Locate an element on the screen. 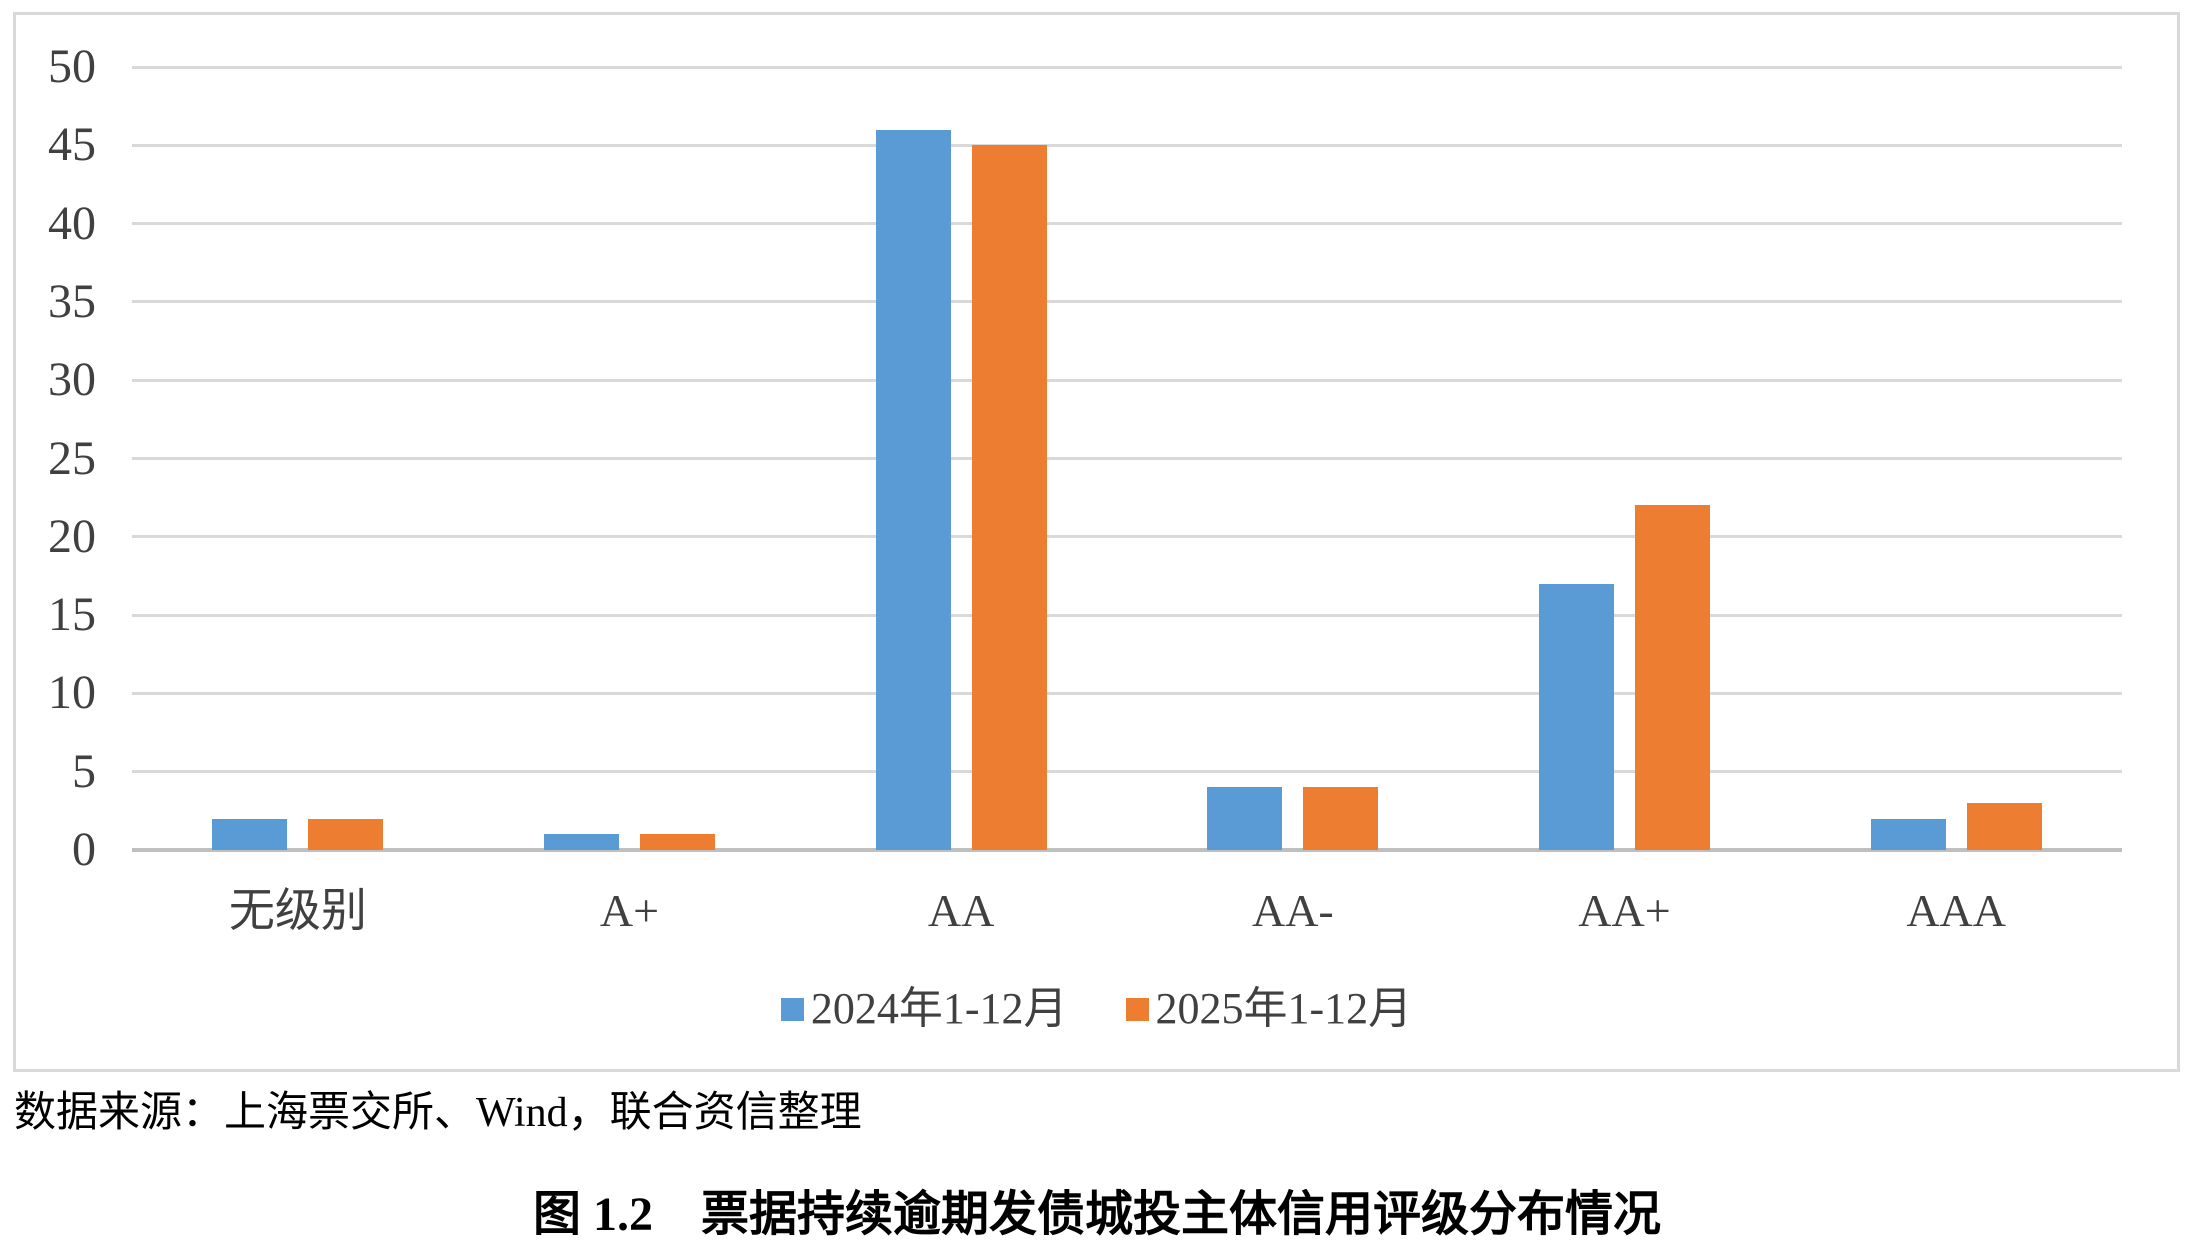 This screenshot has height=1256, width=2194. bar-2025-no-rating is located at coordinates (346, 834).